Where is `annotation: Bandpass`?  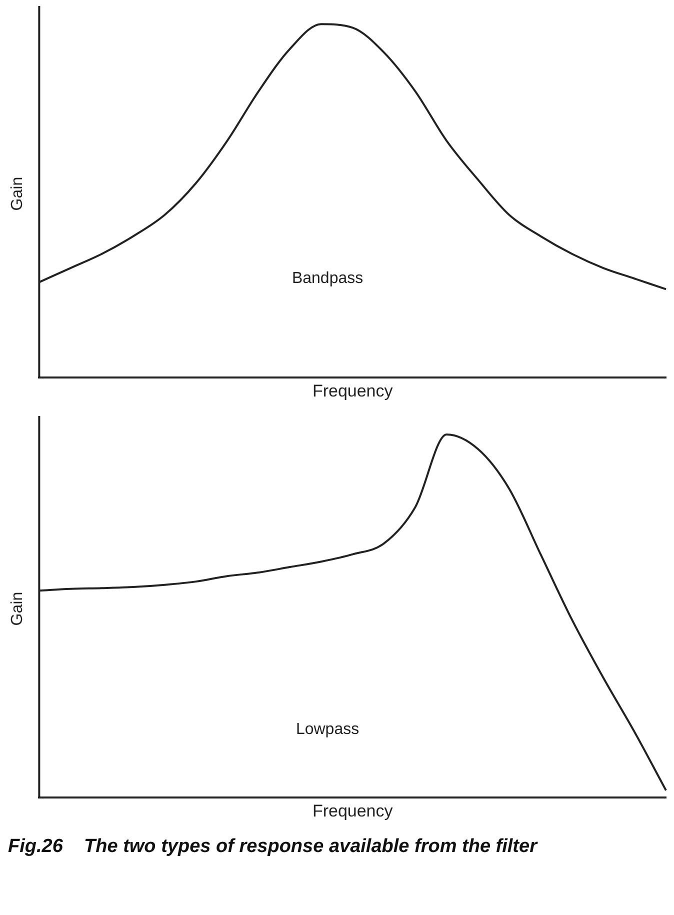 annotation: Bandpass is located at coordinates (328, 278).